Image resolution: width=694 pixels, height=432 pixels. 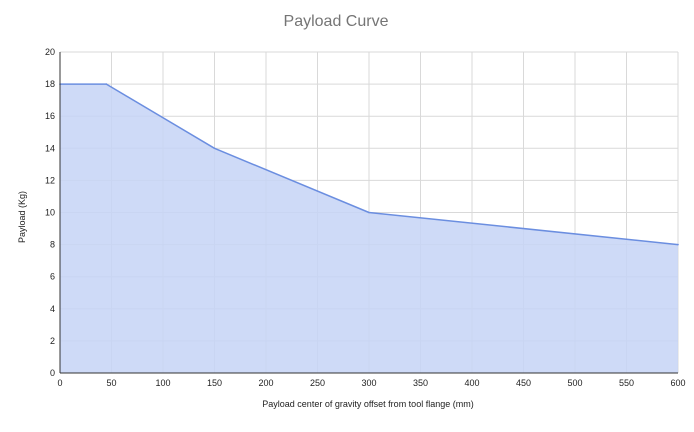 What do you see at coordinates (50, 116) in the screenshot?
I see `y-tick-label: 16` at bounding box center [50, 116].